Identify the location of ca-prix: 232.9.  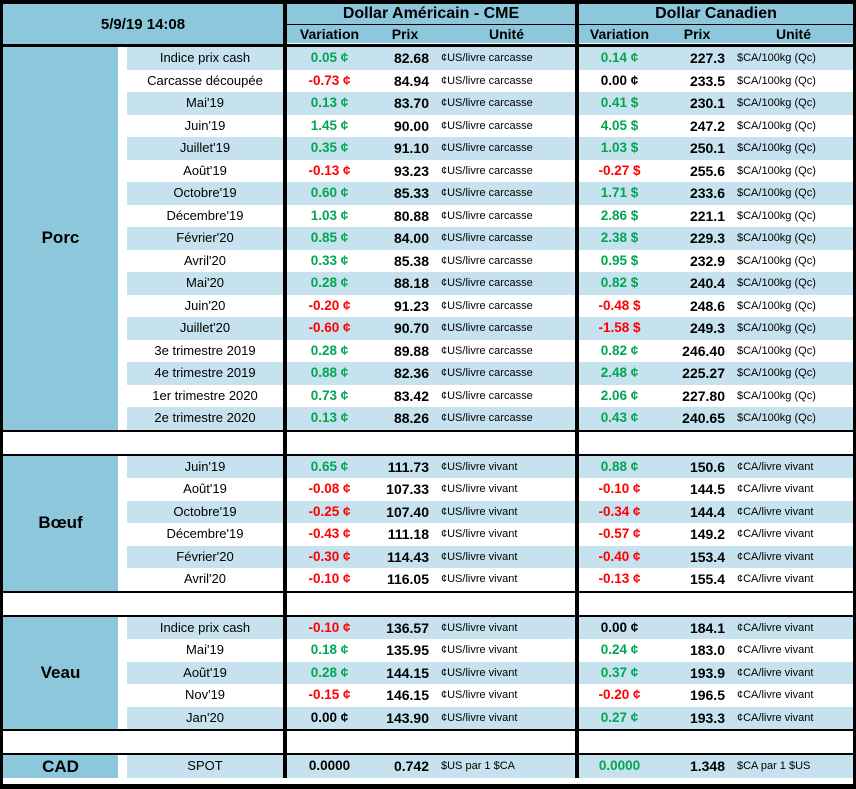
(707, 260).